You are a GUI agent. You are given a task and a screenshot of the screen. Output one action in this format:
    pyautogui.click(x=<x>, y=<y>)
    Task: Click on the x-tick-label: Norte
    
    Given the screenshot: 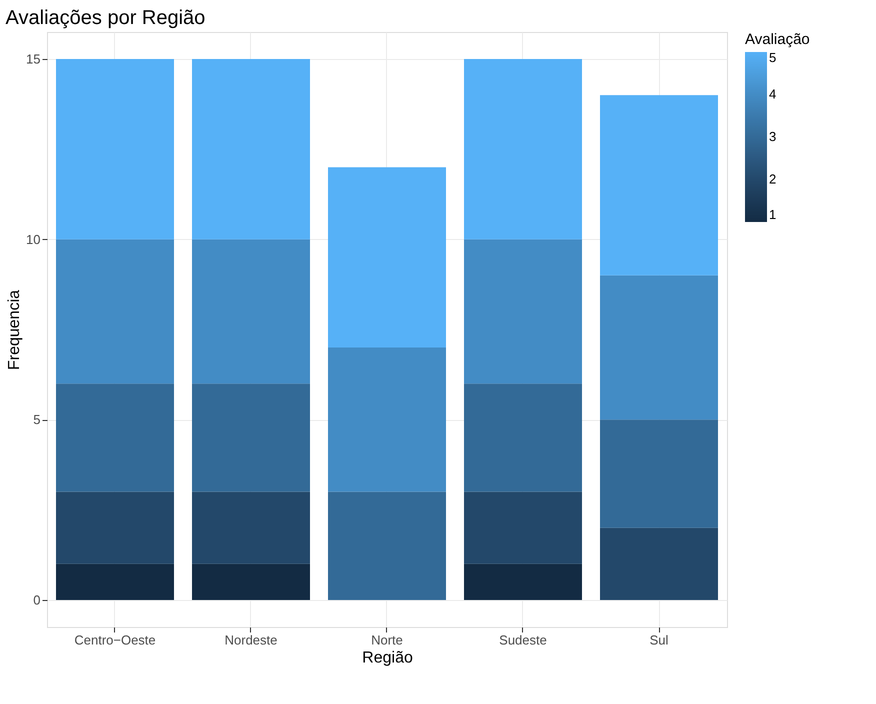 What is the action you would take?
    pyautogui.click(x=387, y=640)
    